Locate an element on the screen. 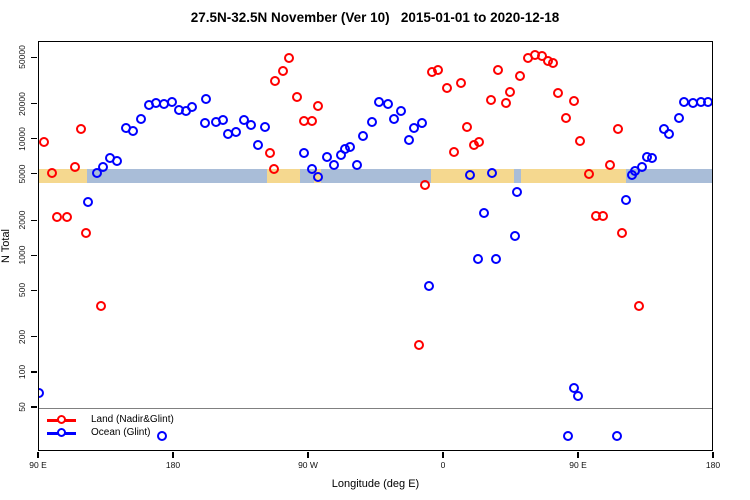  y-tick-label: 2000 is located at coordinates (22, 220).